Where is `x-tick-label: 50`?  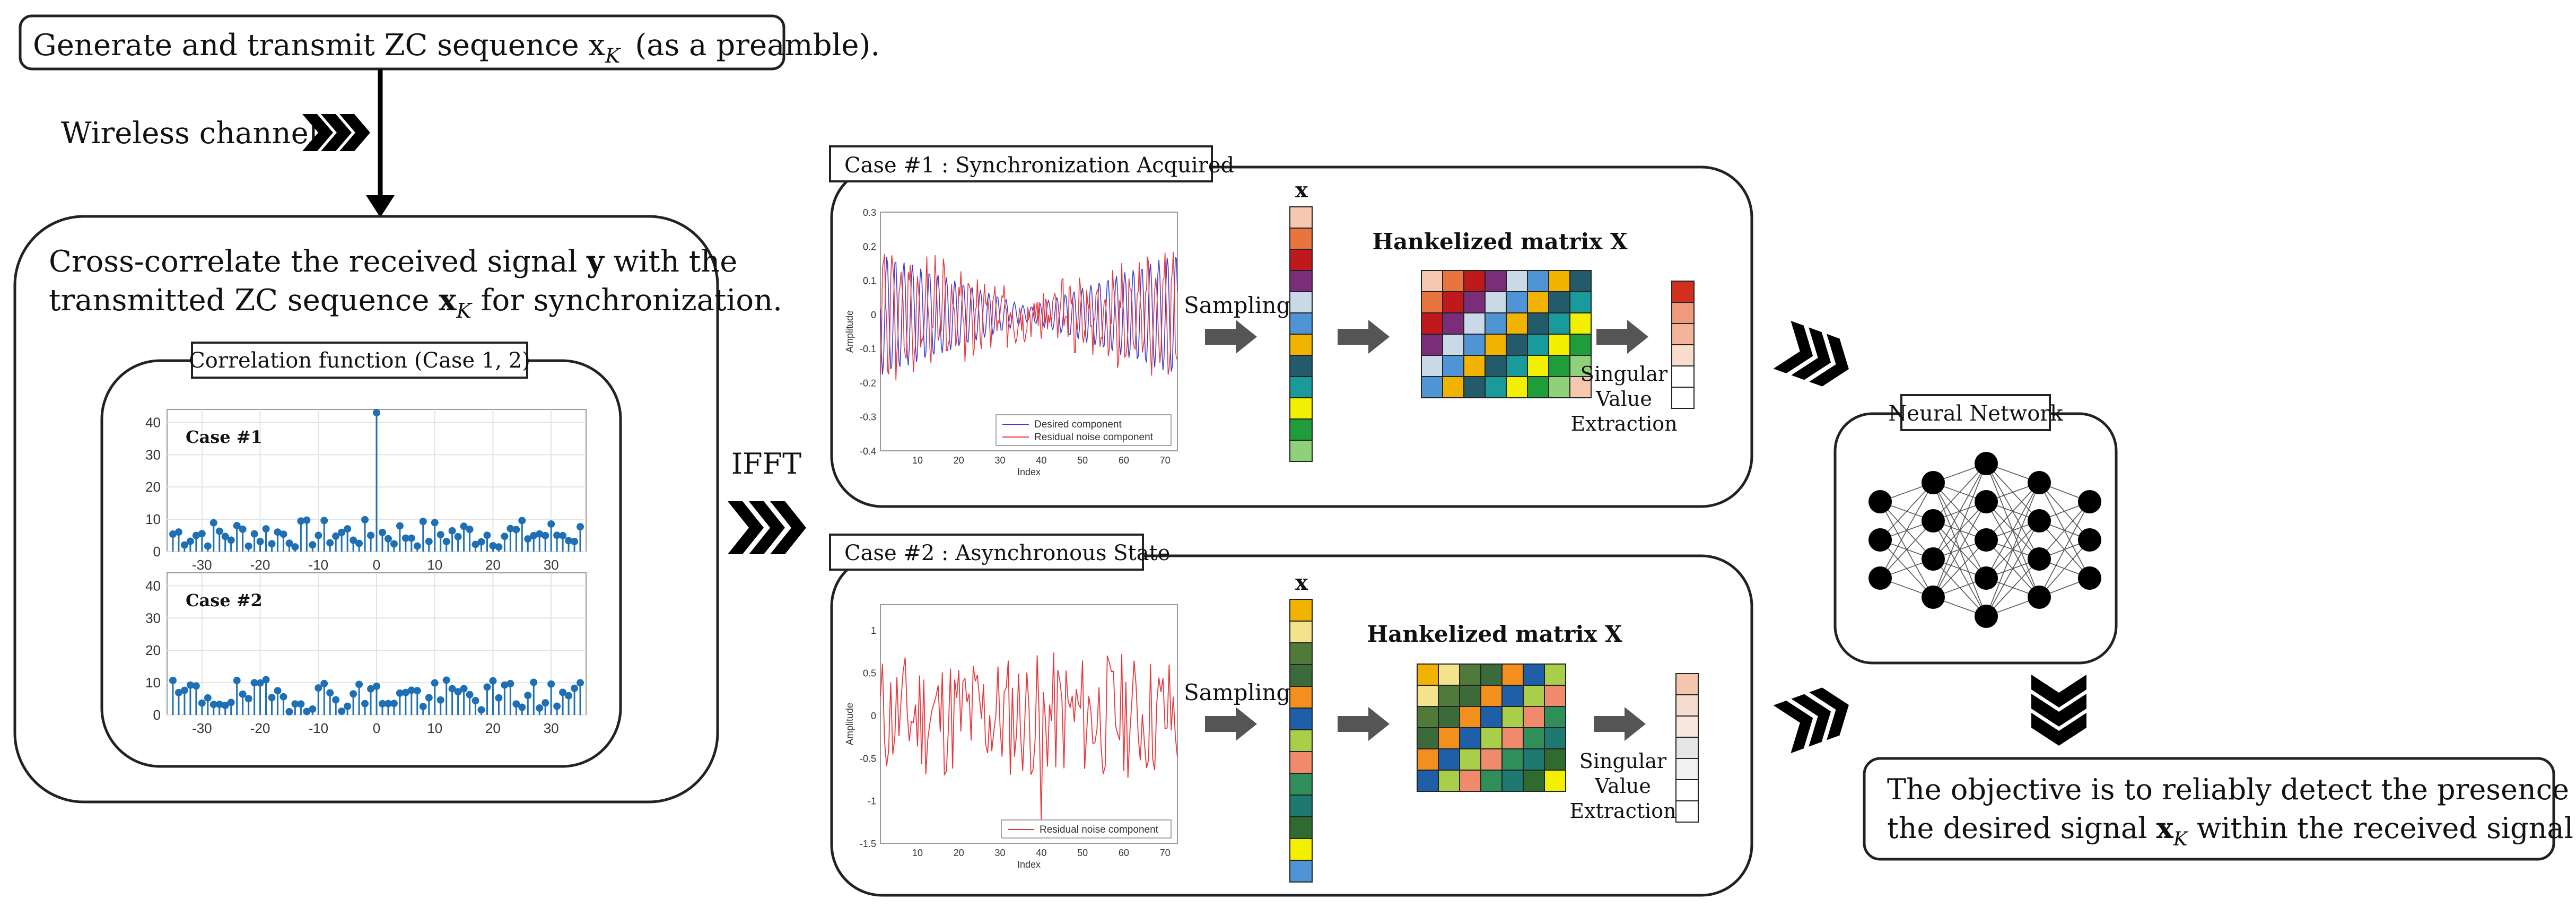
x-tick-label: 50 is located at coordinates (1082, 853).